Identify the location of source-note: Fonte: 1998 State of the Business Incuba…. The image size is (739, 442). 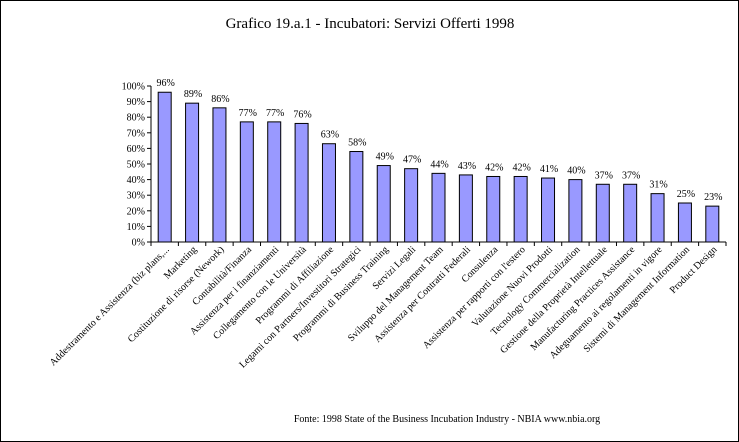
(447, 419).